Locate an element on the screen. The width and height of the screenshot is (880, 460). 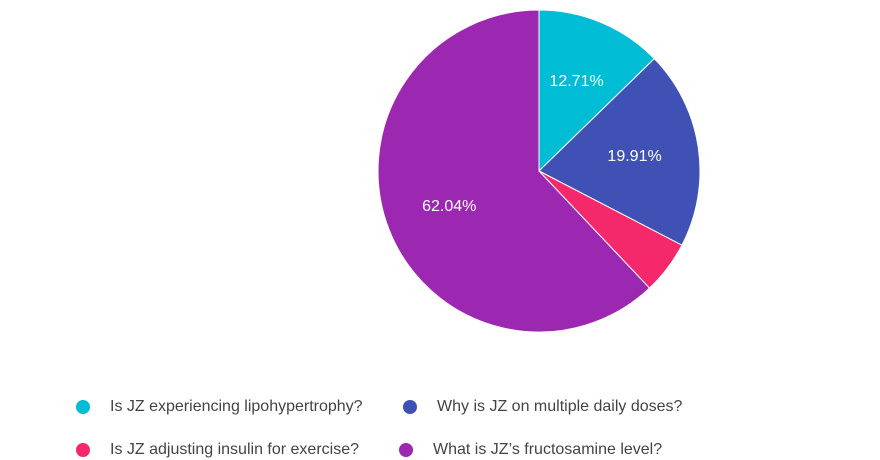
data-label-lipohypertrophy: 12.71% is located at coordinates (576, 81).